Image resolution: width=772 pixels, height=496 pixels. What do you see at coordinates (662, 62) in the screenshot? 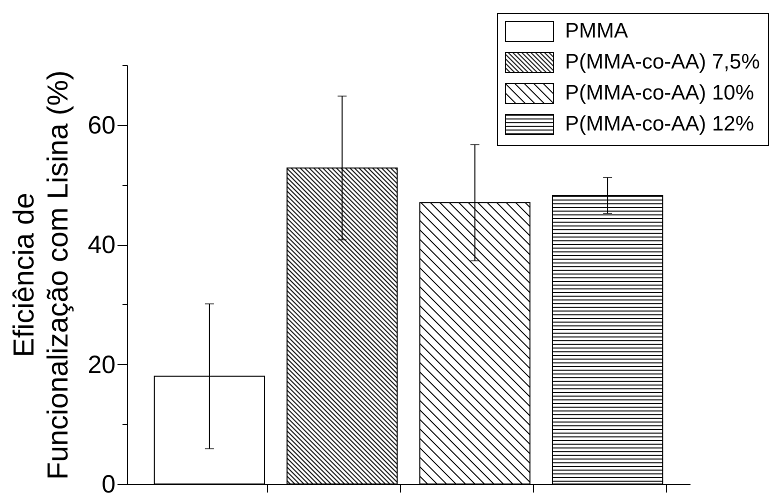
I see `legend-label: P(MMA-co-AA) 7,5%` at bounding box center [662, 62].